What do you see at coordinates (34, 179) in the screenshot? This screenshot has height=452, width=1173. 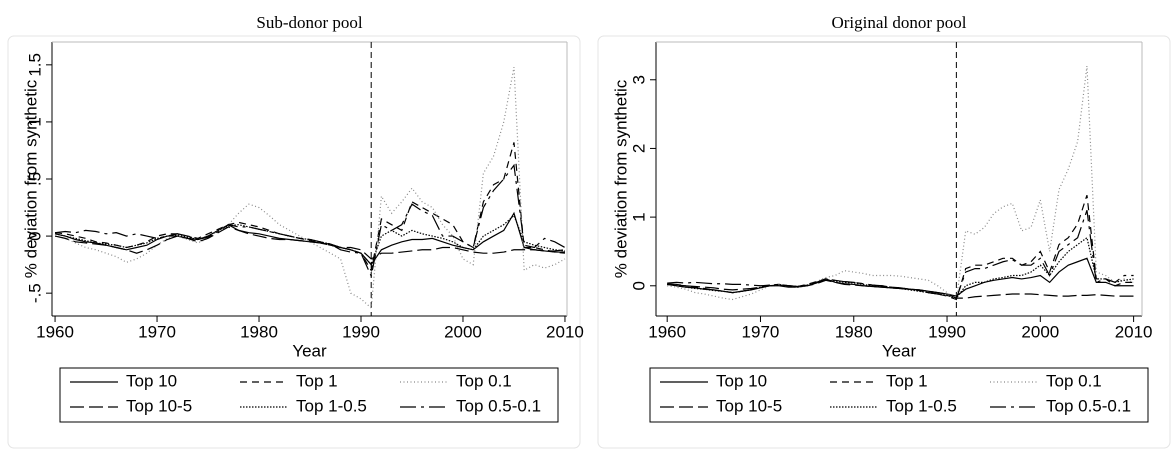 I see `y-tick-label: .5` at bounding box center [34, 179].